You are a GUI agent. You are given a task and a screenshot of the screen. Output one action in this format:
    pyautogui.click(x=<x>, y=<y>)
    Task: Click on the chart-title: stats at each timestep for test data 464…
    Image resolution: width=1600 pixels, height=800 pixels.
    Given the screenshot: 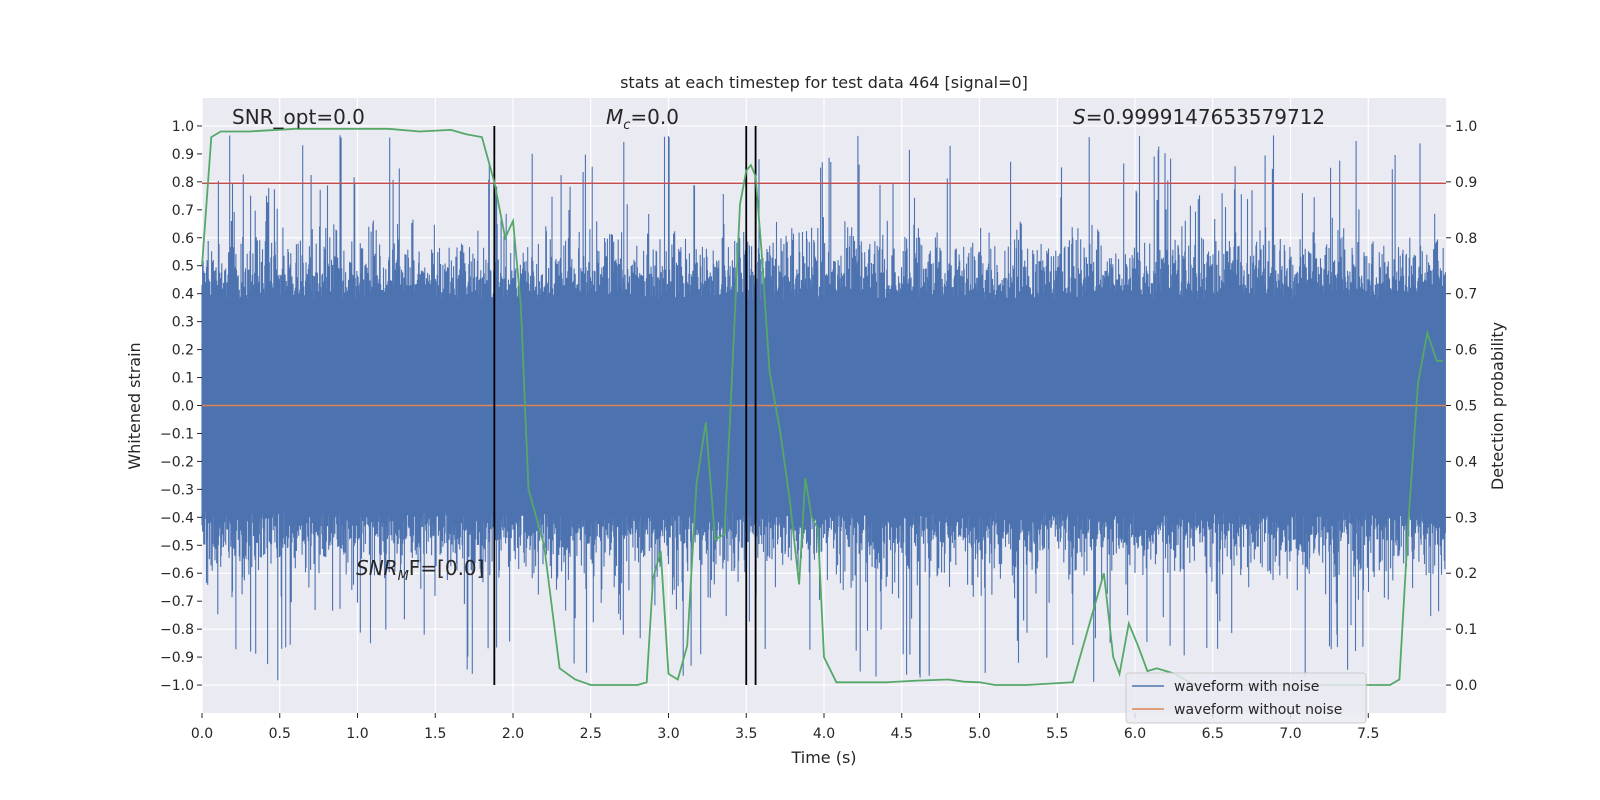 What is the action you would take?
    pyautogui.click(x=824, y=82)
    